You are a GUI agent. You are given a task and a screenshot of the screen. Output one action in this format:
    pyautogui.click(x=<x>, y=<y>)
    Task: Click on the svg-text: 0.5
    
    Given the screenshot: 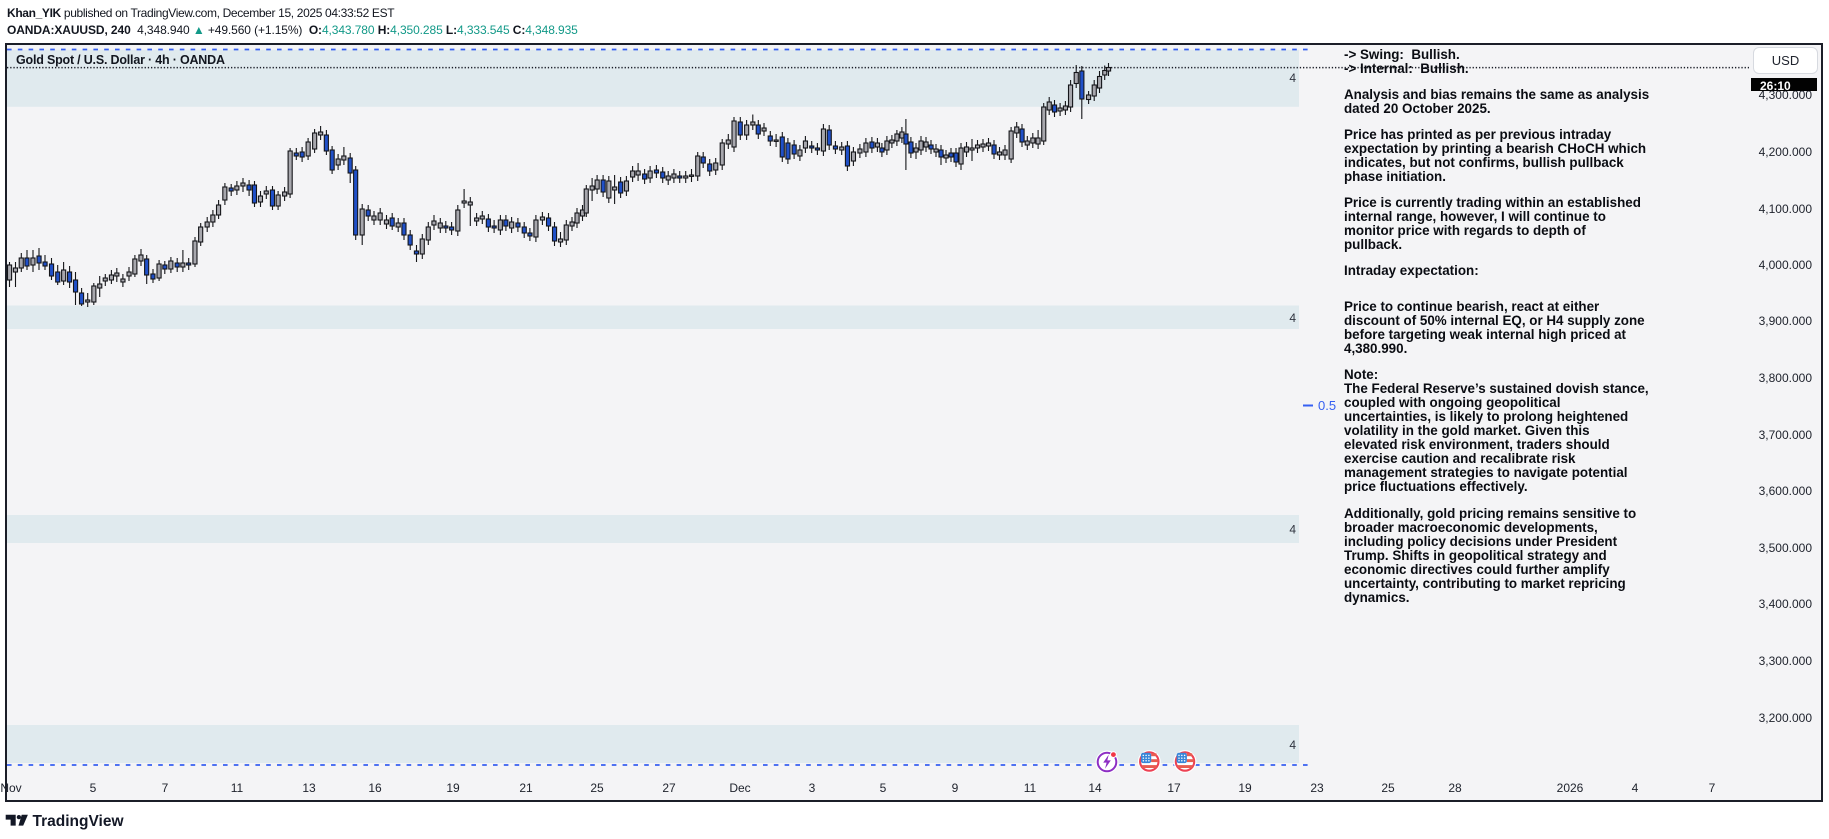 What is the action you would take?
    pyautogui.click(x=1327, y=405)
    